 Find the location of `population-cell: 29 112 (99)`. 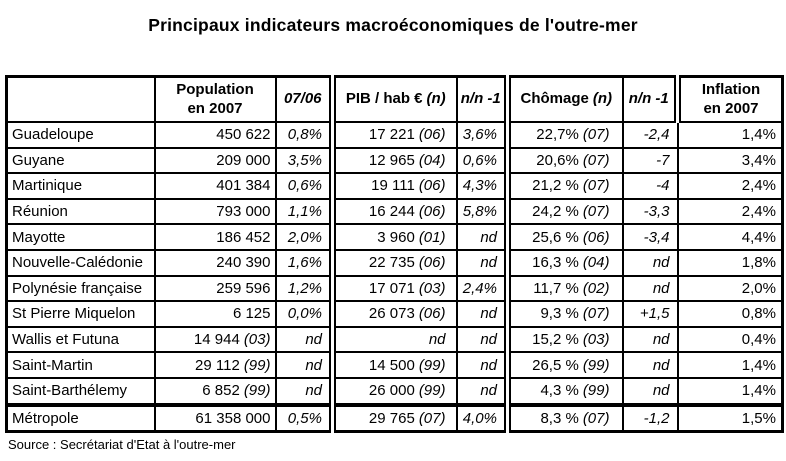

population-cell: 29 112 (99) is located at coordinates (215, 365).